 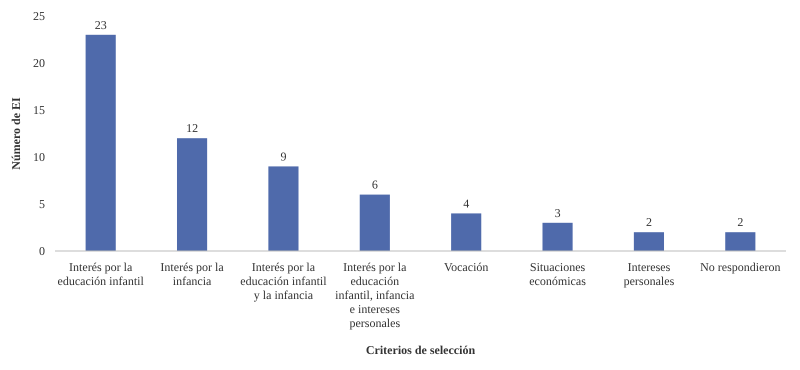 What do you see at coordinates (39, 110) in the screenshot?
I see `y-tick-label: 15` at bounding box center [39, 110].